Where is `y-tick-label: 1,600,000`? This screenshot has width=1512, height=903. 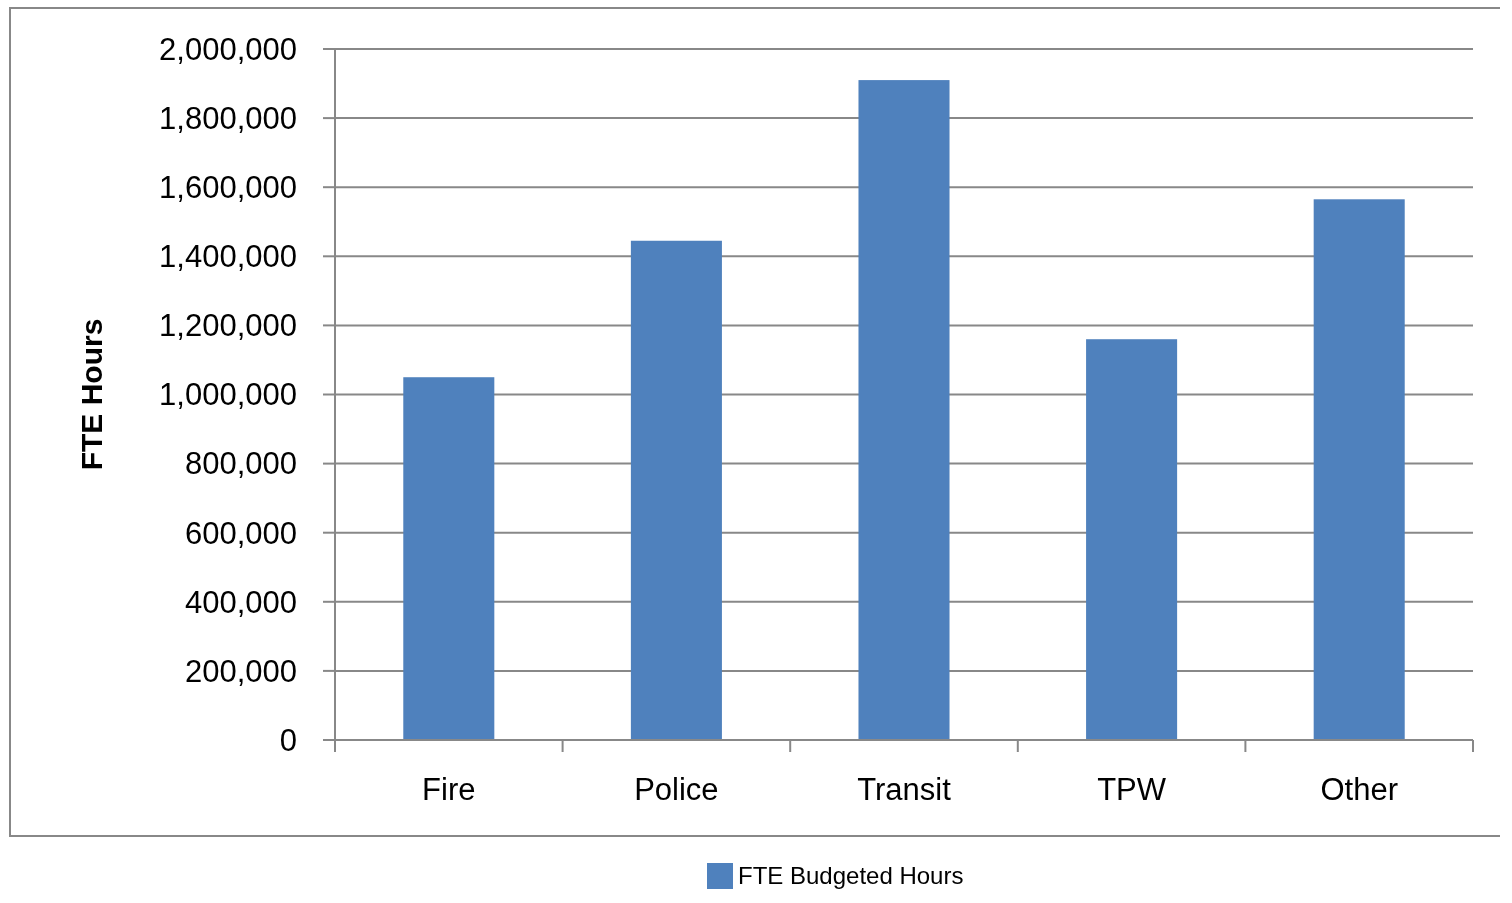
y-tick-label: 1,600,000 is located at coordinates (228, 188).